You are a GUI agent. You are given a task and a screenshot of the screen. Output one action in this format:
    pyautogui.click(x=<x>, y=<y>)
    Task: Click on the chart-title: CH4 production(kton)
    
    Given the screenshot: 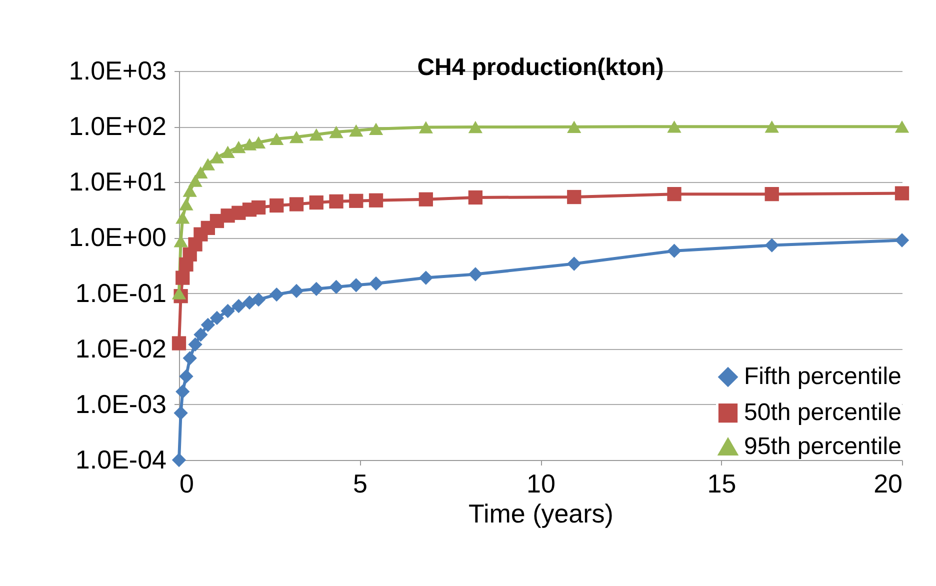 What is the action you would take?
    pyautogui.click(x=540, y=67)
    